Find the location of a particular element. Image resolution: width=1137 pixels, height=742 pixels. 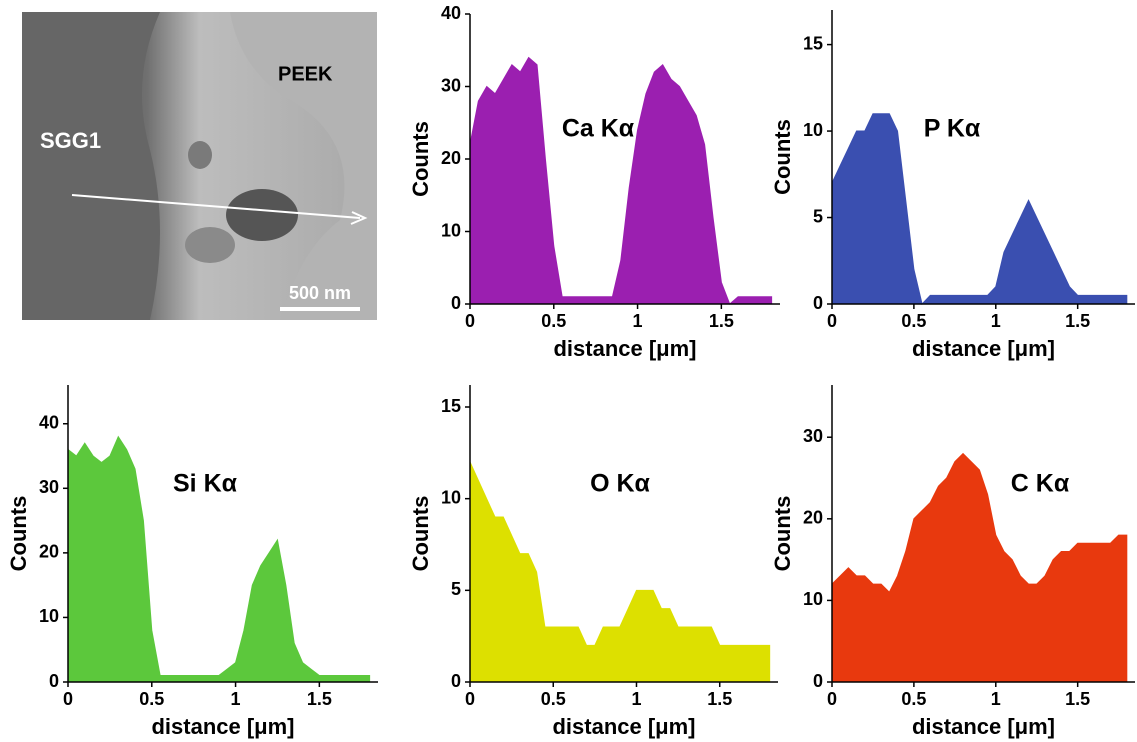

annotation: C Kα is located at coordinates (1040, 484).